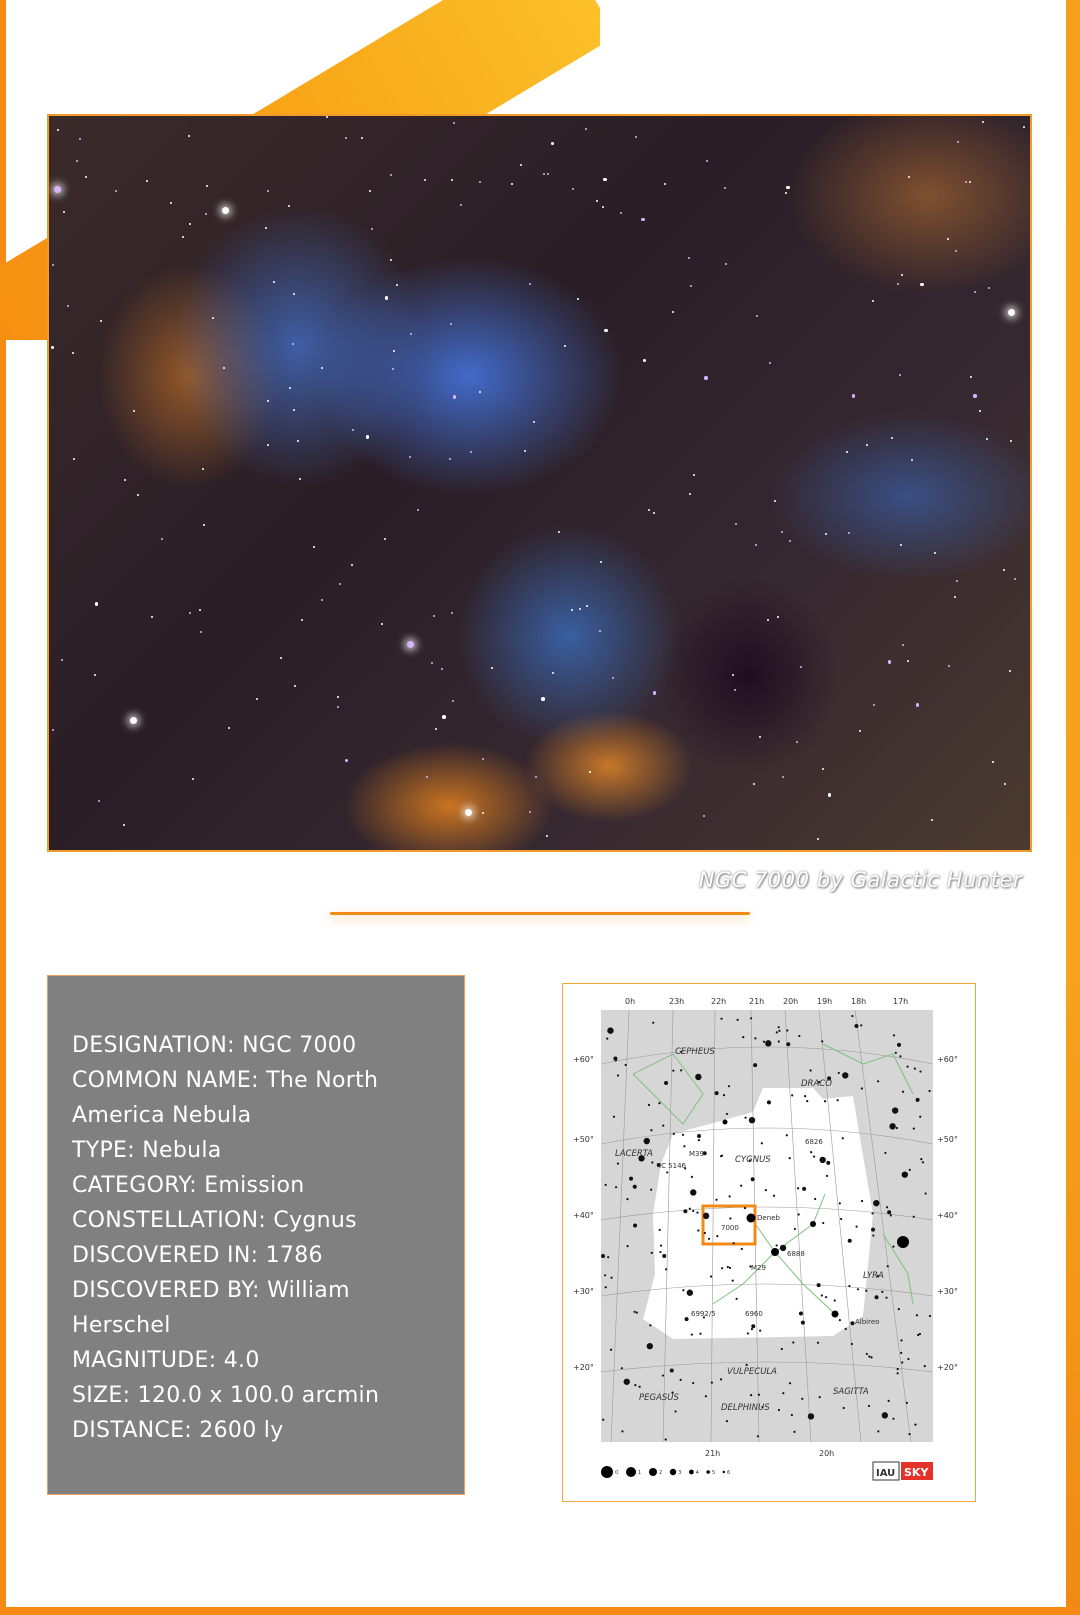 The width and height of the screenshot is (1080, 1615). What do you see at coordinates (583, 1059) in the screenshot?
I see `chart-label: +60°` at bounding box center [583, 1059].